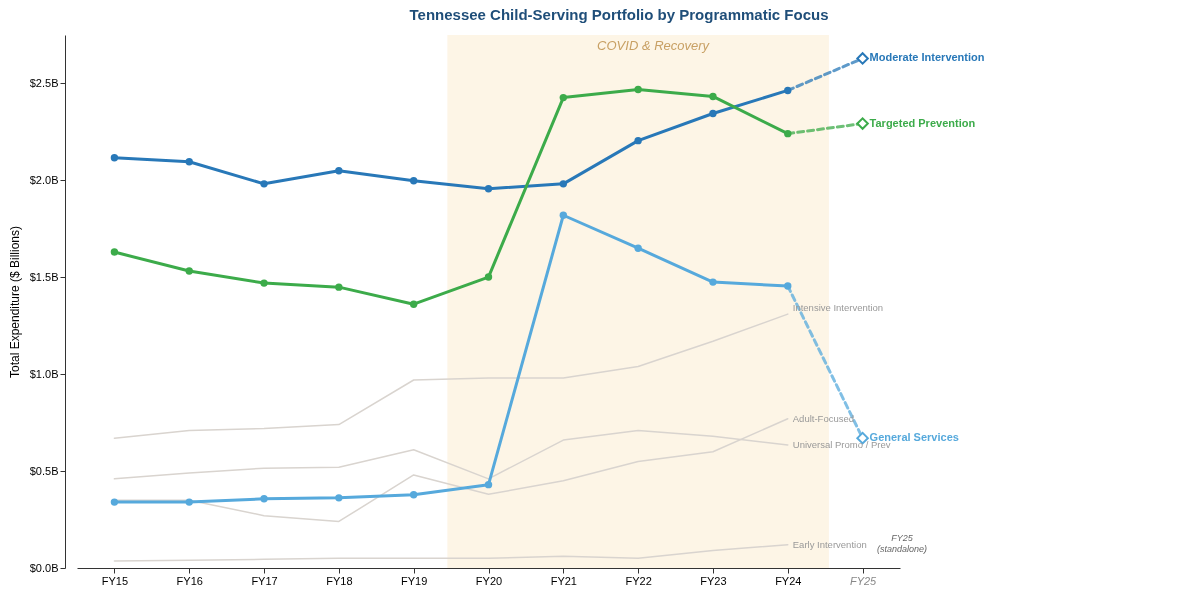 The image size is (1195, 598). What do you see at coordinates (863, 580) in the screenshot?
I see `x-tick-label: FY25` at bounding box center [863, 580].